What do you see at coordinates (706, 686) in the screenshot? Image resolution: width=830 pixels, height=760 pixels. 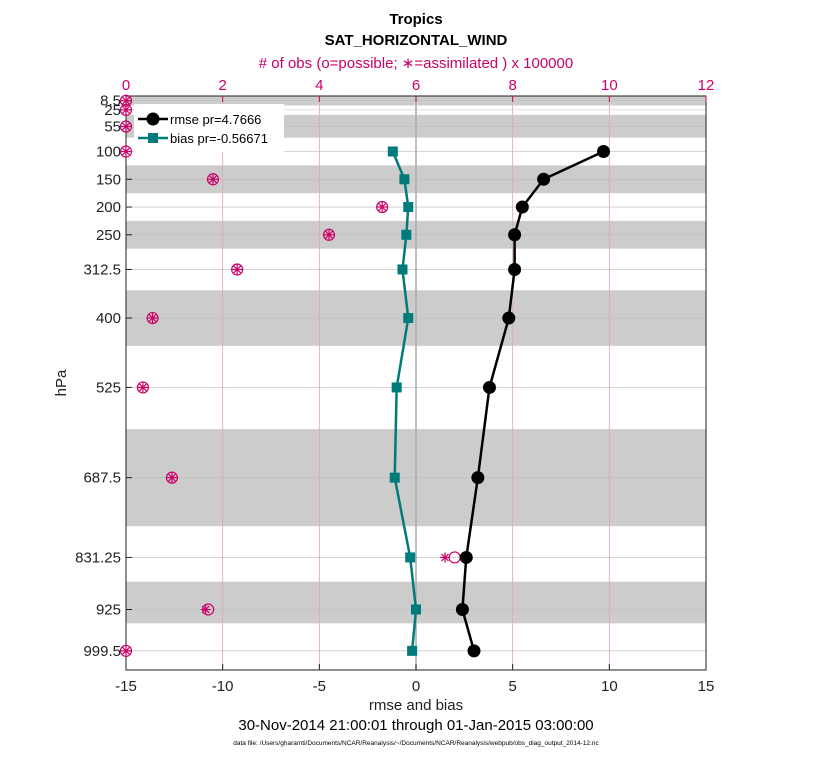 I see `x-tick-label-6: 15` at bounding box center [706, 686].